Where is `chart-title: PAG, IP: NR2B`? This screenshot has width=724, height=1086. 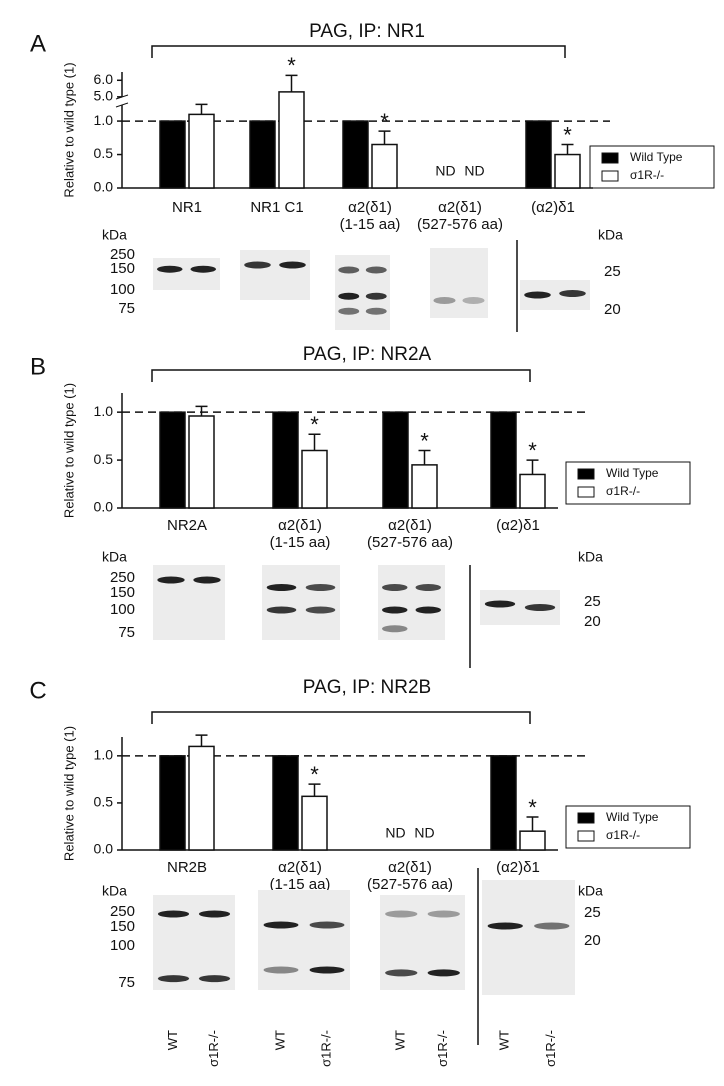 chart-title: PAG, IP: NR2B is located at coordinates (367, 687).